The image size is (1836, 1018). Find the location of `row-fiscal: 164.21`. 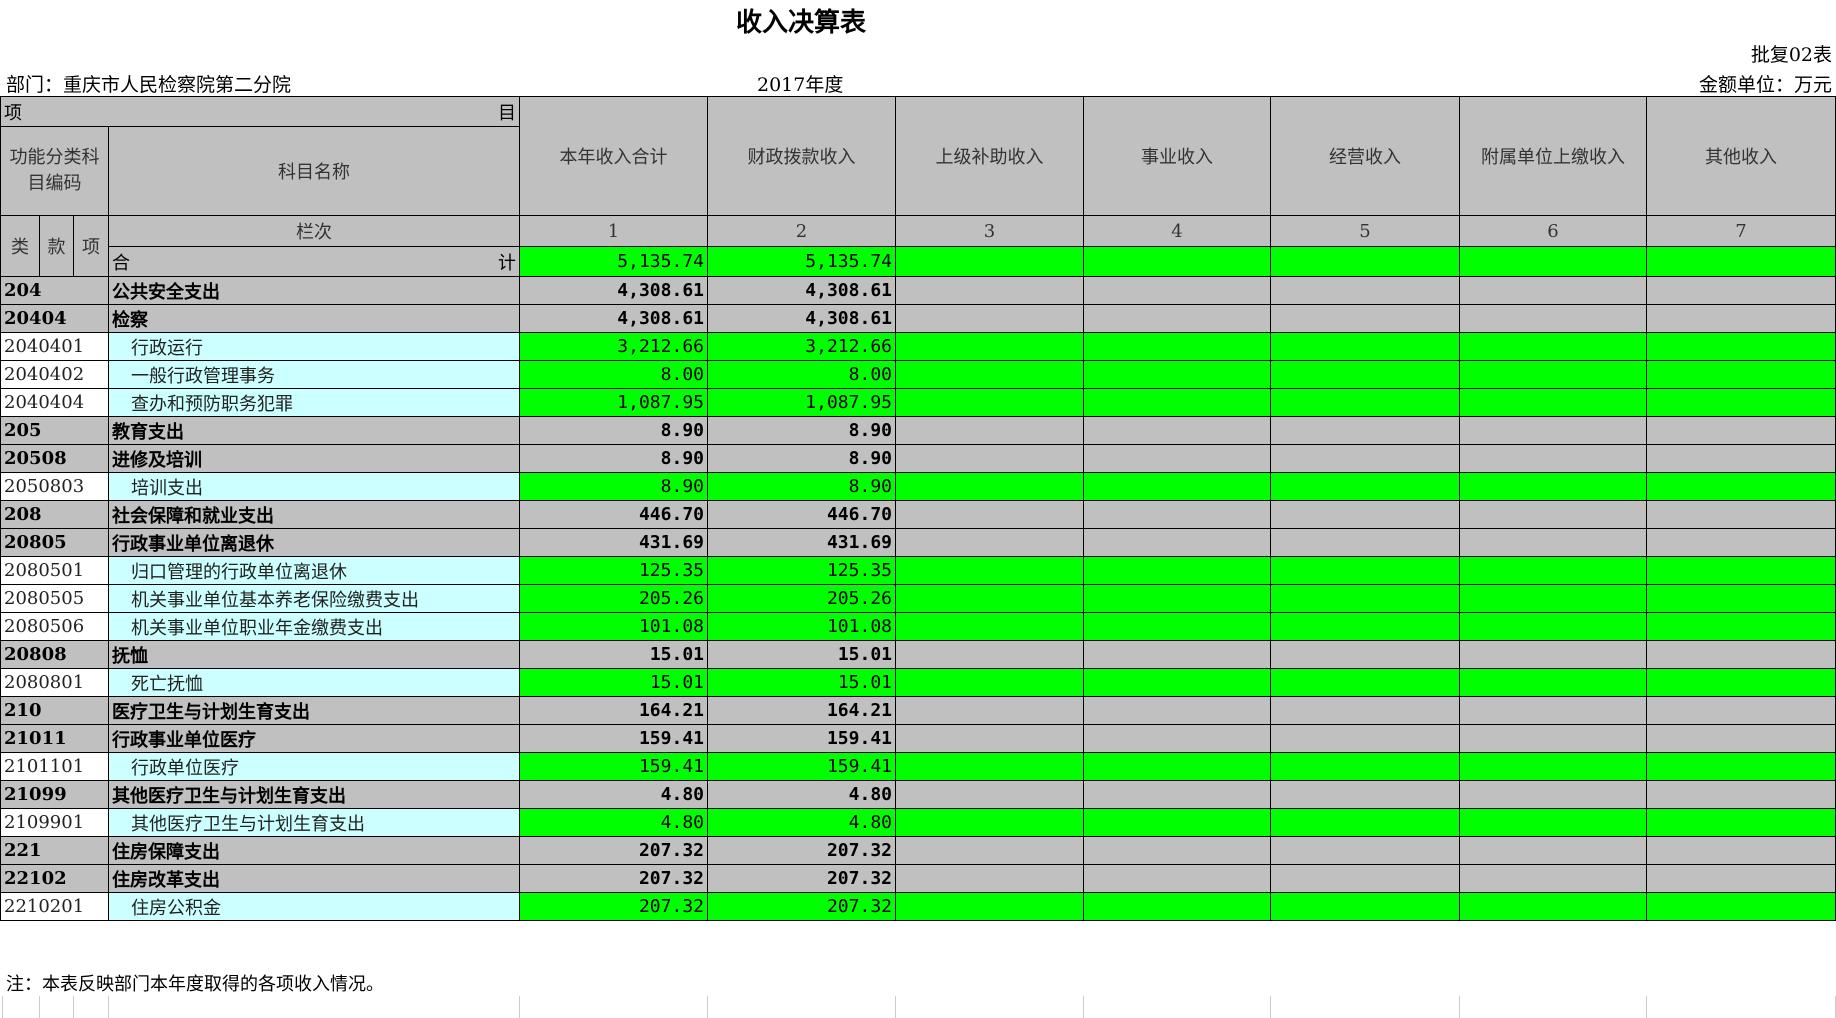

row-fiscal: 164.21 is located at coordinates (801, 710).